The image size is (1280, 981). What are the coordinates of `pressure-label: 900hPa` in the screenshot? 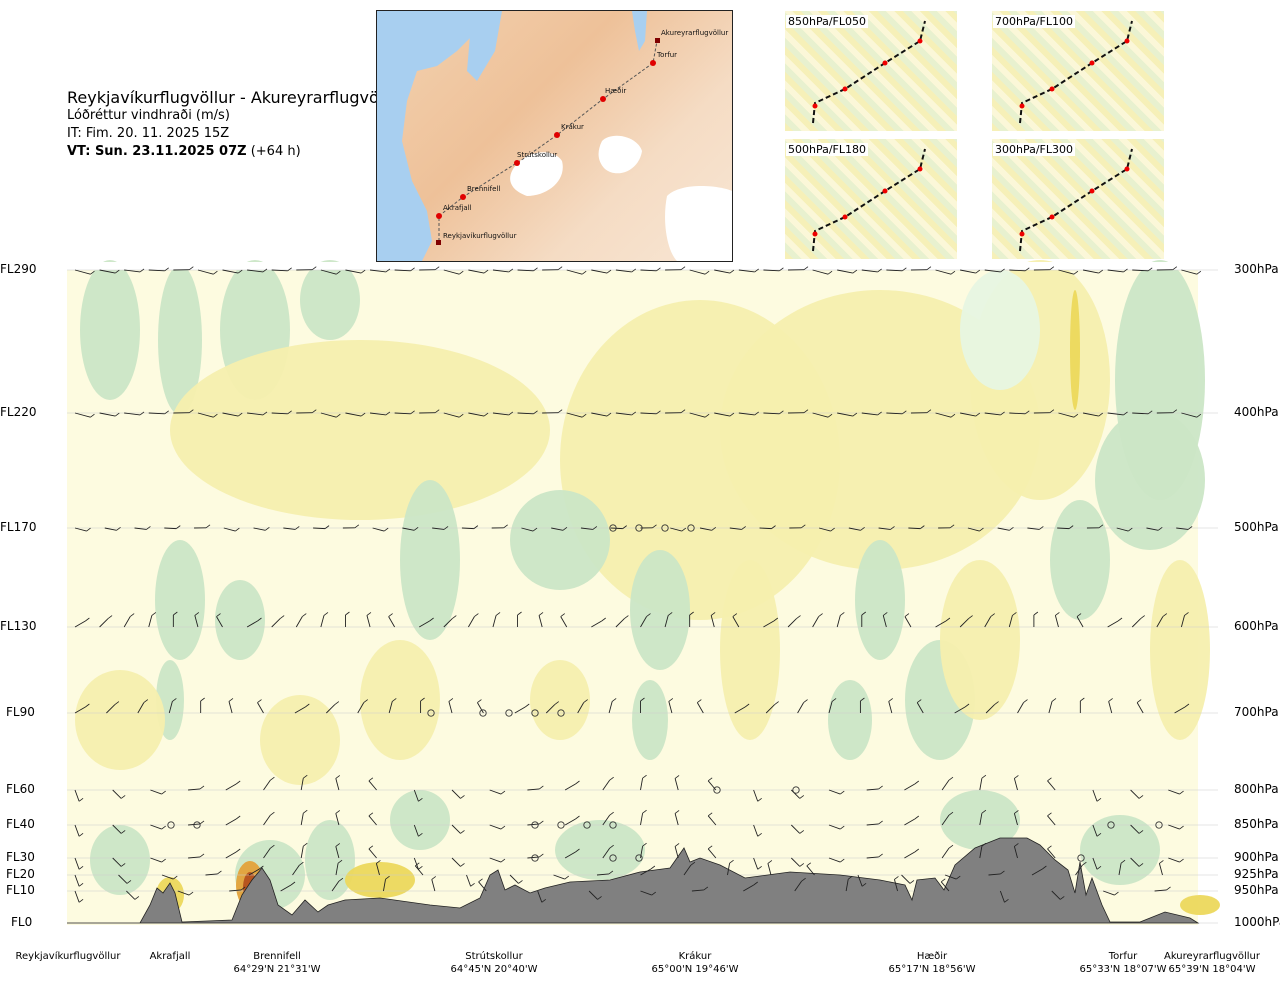 It's located at (1256, 857).